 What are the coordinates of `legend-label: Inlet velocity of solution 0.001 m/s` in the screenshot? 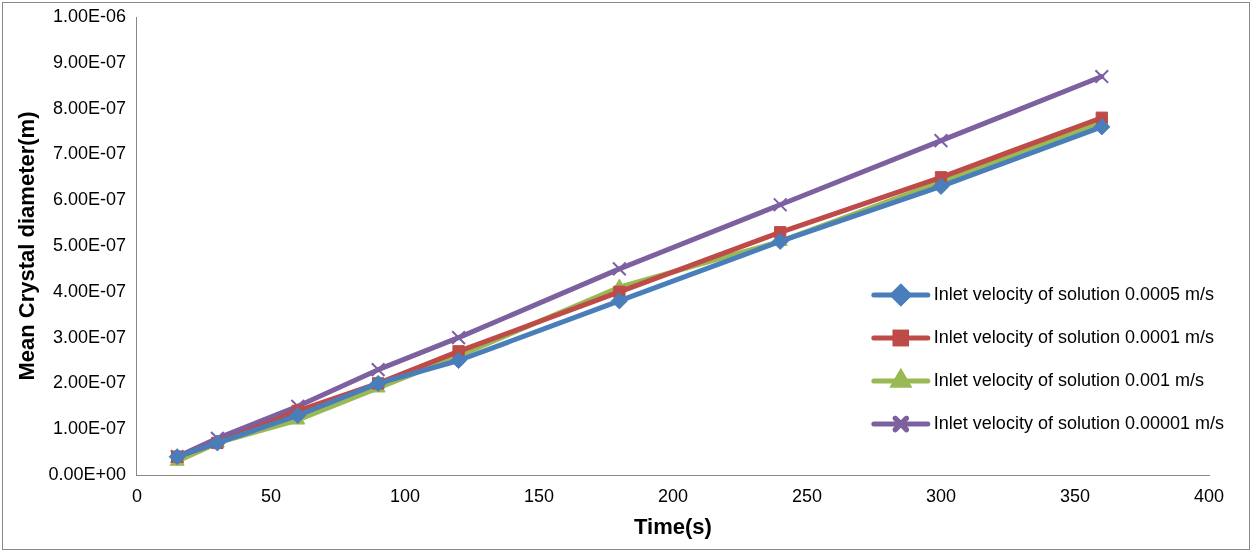 It's located at (1068, 379).